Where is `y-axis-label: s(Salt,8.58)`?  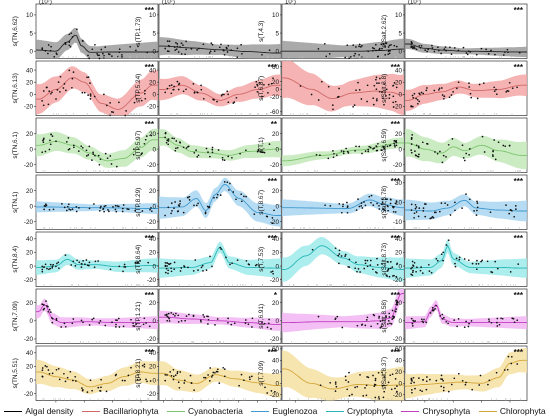 y-axis-label: s(Salt,8.58) is located at coordinates (384, 316).